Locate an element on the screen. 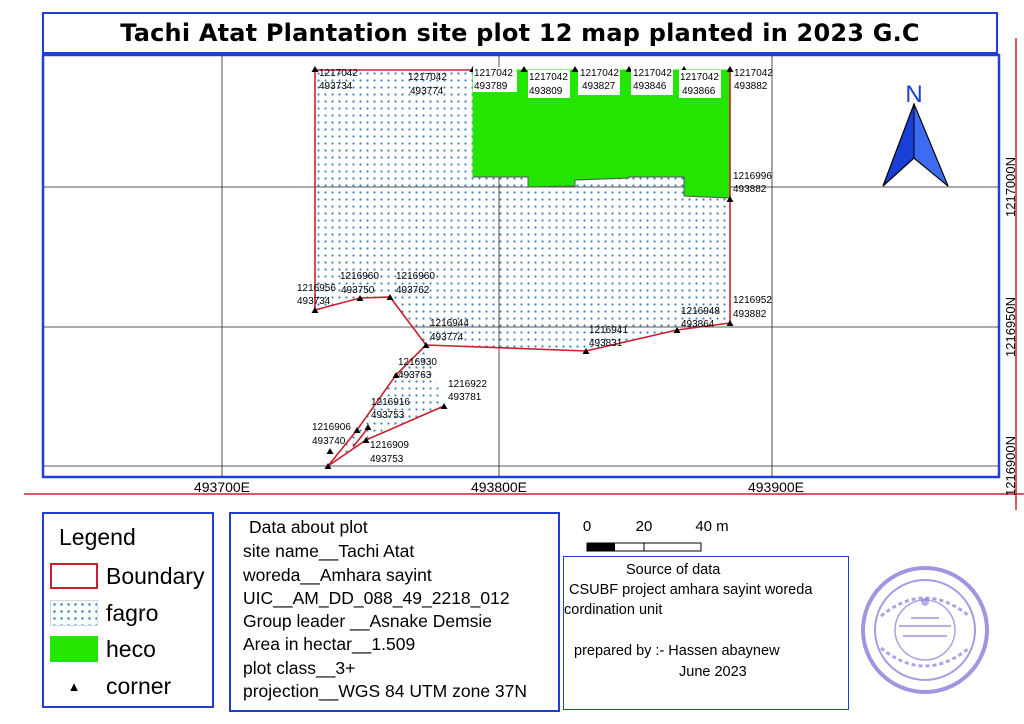 The image size is (1024, 724). source-line: CSUBF project amhara sayint woreda is located at coordinates (691, 590).